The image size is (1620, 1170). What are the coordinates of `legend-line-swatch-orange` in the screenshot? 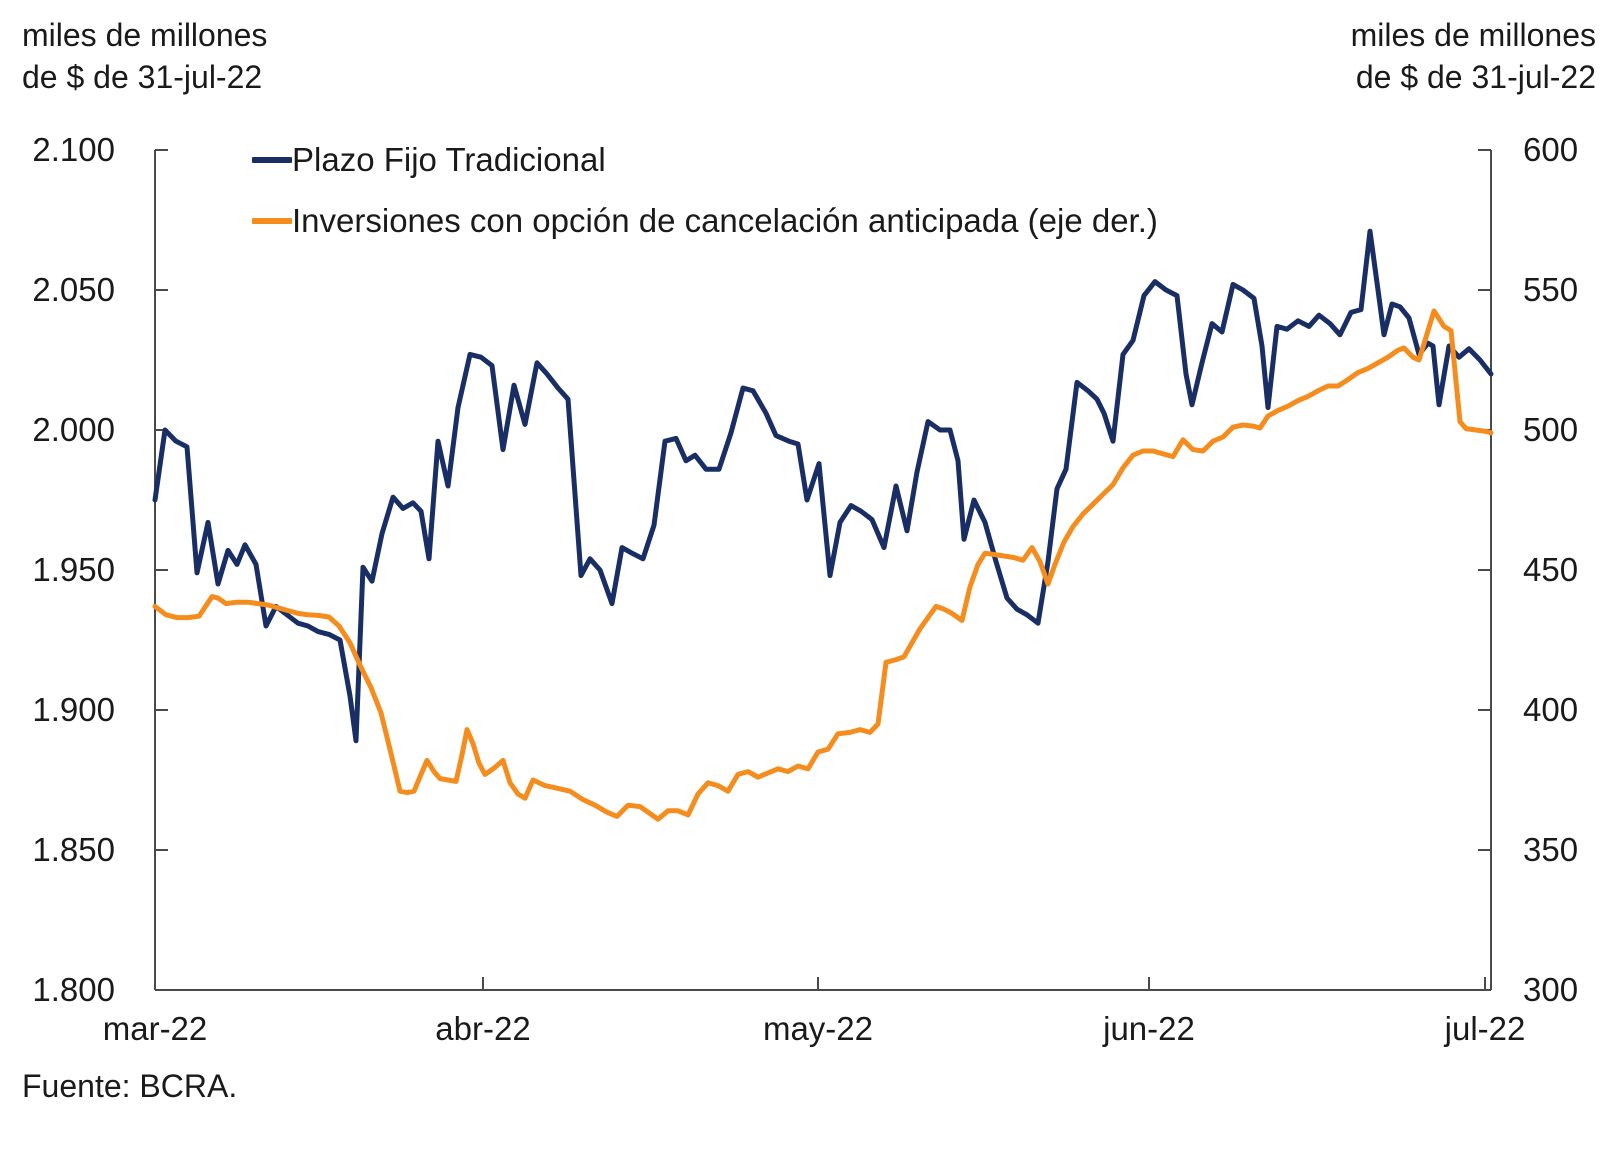 It's located at (272, 221).